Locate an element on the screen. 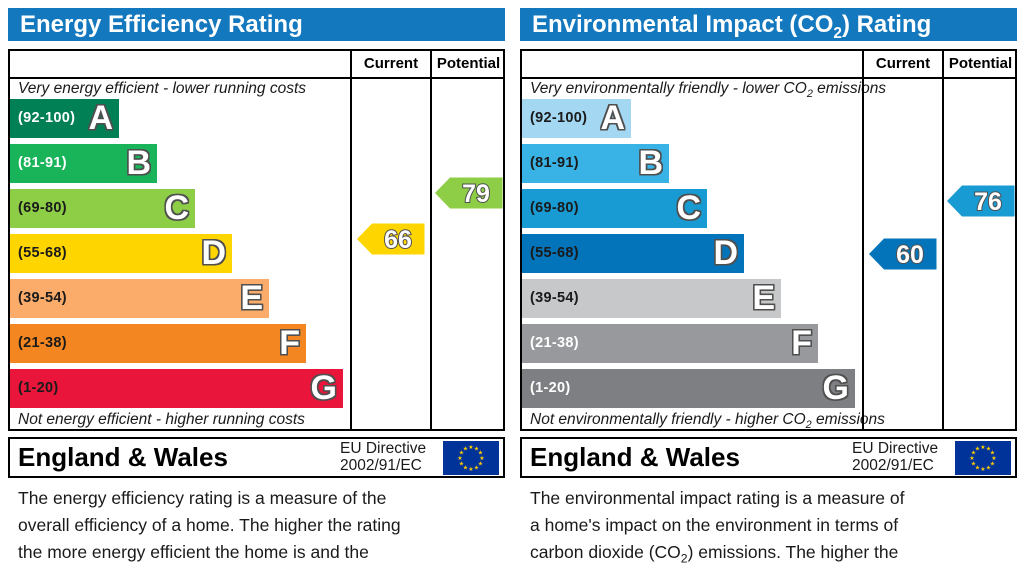  band-g: (1-20) G is located at coordinates (688, 388).